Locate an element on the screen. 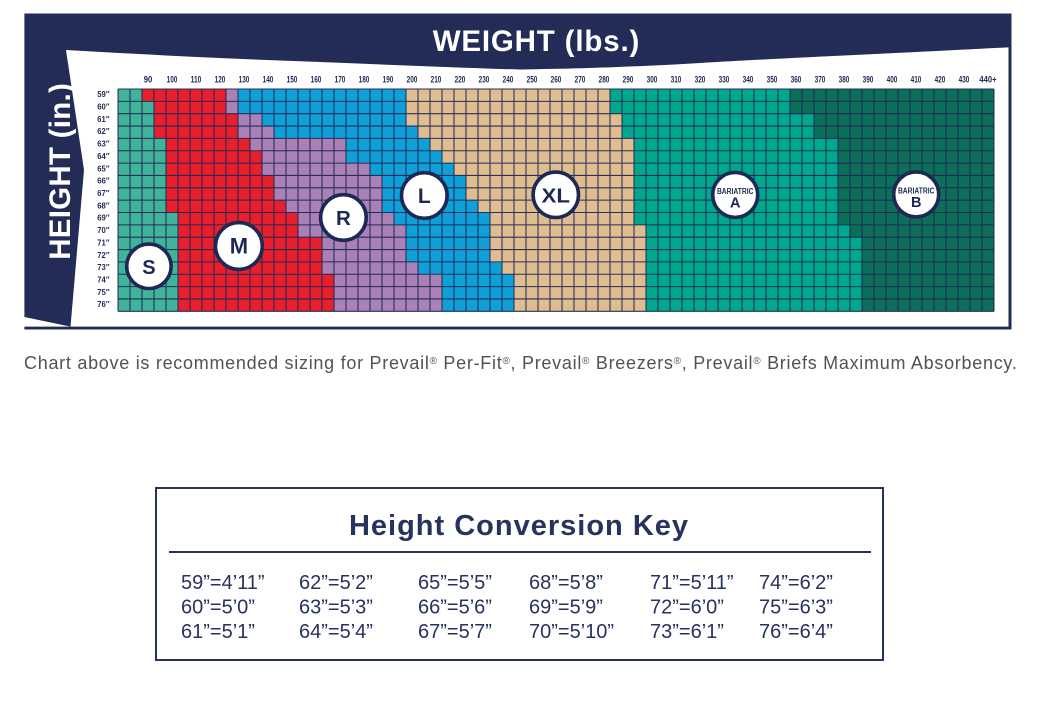 The height and width of the screenshot is (705, 1059). svg-text: 220 is located at coordinates (460, 80).